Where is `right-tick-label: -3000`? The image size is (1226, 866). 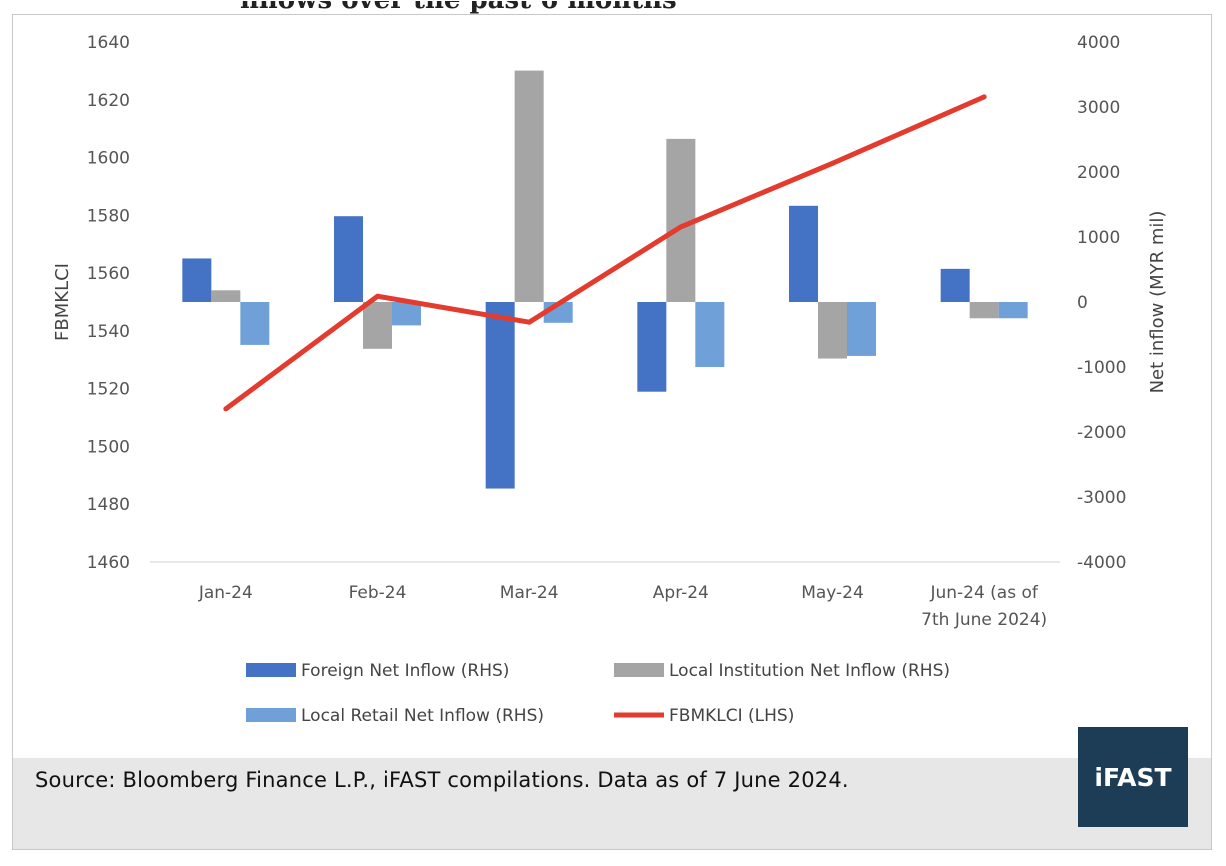
right-tick-label: -3000 is located at coordinates (1101, 498).